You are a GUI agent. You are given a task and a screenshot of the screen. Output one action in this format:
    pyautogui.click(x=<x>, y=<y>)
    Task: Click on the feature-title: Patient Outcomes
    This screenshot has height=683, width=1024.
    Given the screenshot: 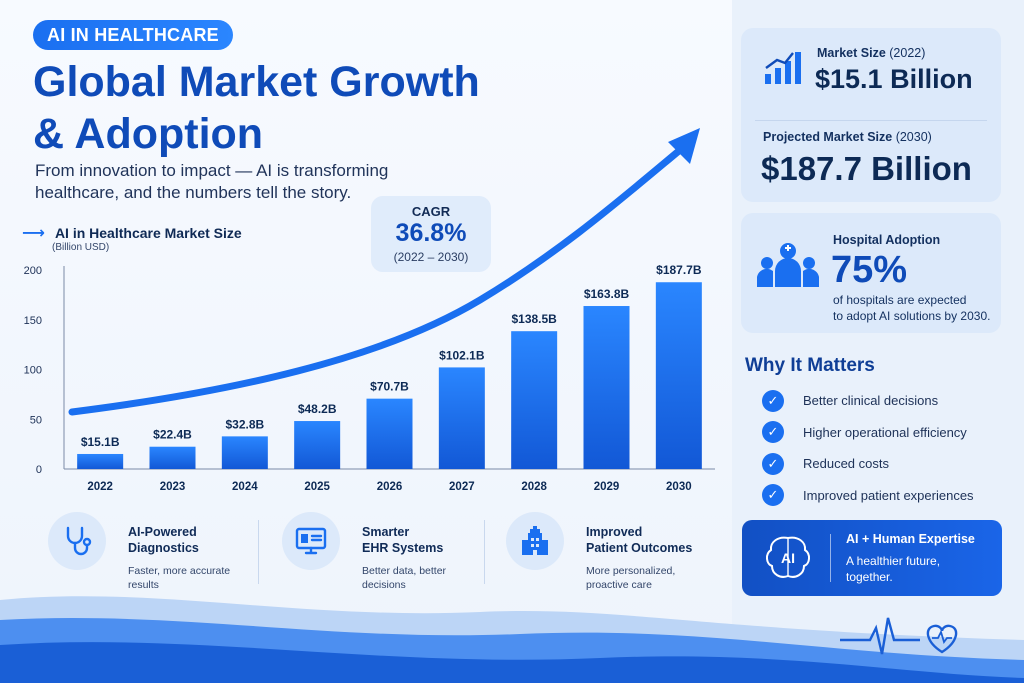 What is the action you would take?
    pyautogui.click(x=639, y=548)
    